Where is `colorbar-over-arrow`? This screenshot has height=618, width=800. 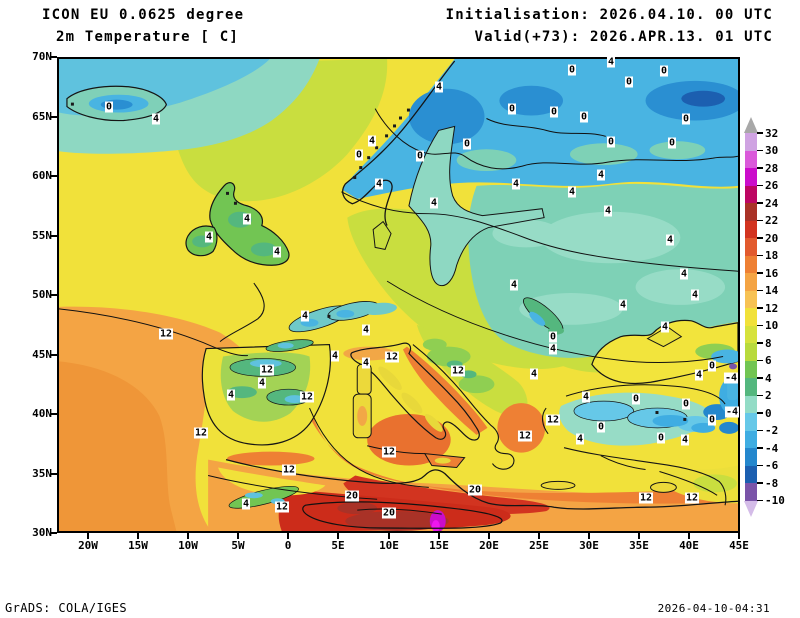
colorbar-over-arrow is located at coordinates (751, 125).